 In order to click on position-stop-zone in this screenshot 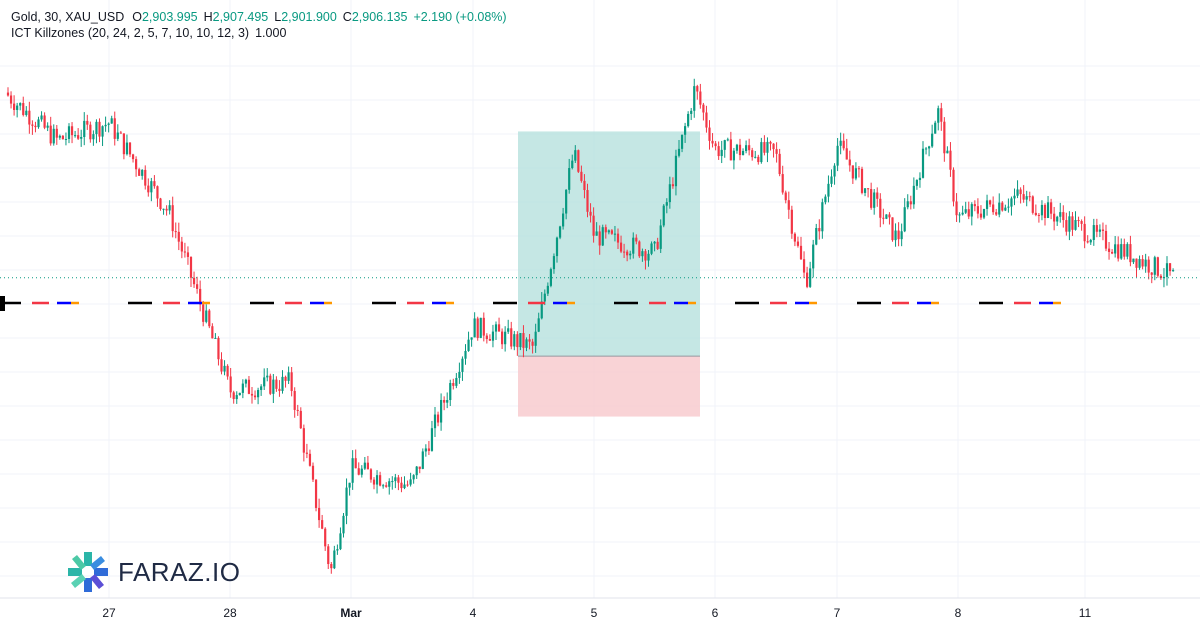, I will do `click(609, 386)`.